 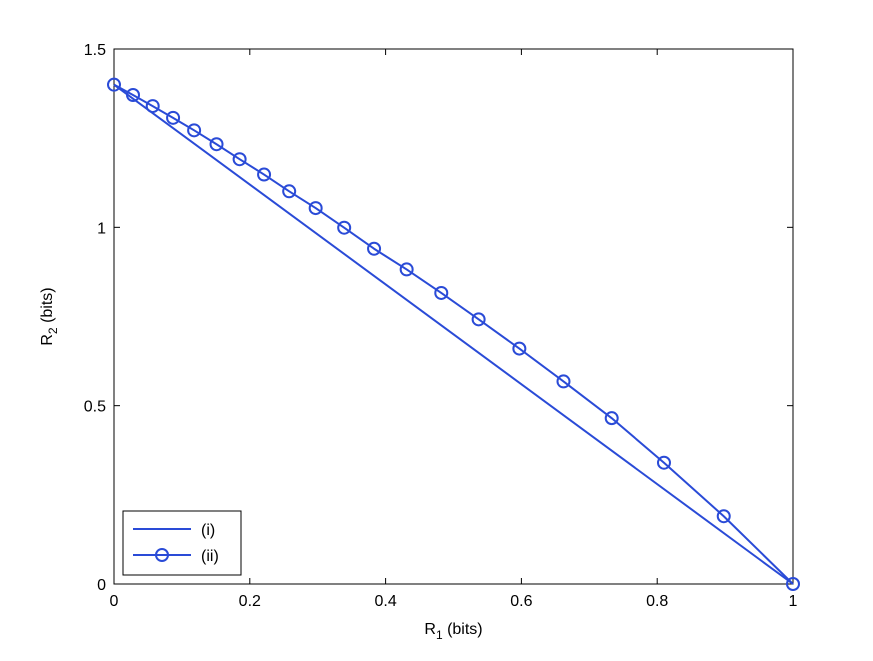 I want to click on y-axis-label: R2 (bits), so click(x=49, y=316).